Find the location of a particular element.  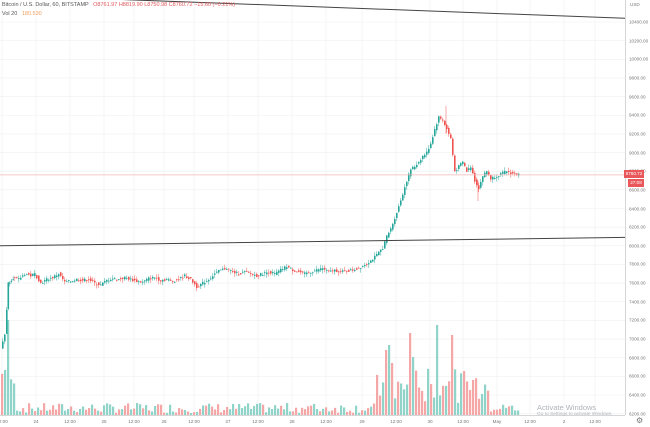

countdown-tag: 27:08 is located at coordinates (636, 183).